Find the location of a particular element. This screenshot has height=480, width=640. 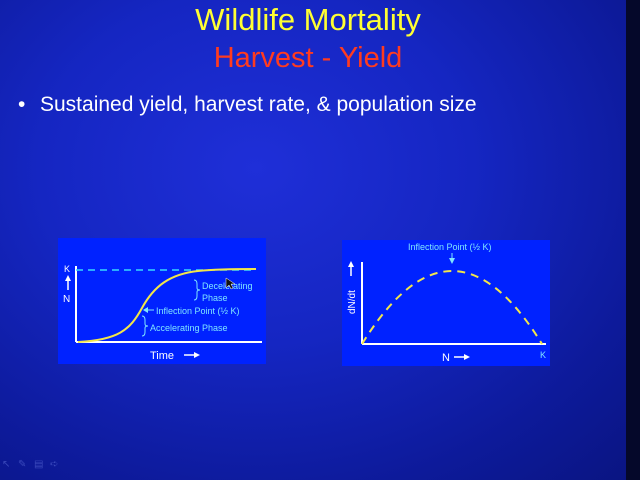

menu-icon: ▤ is located at coordinates (39, 464).